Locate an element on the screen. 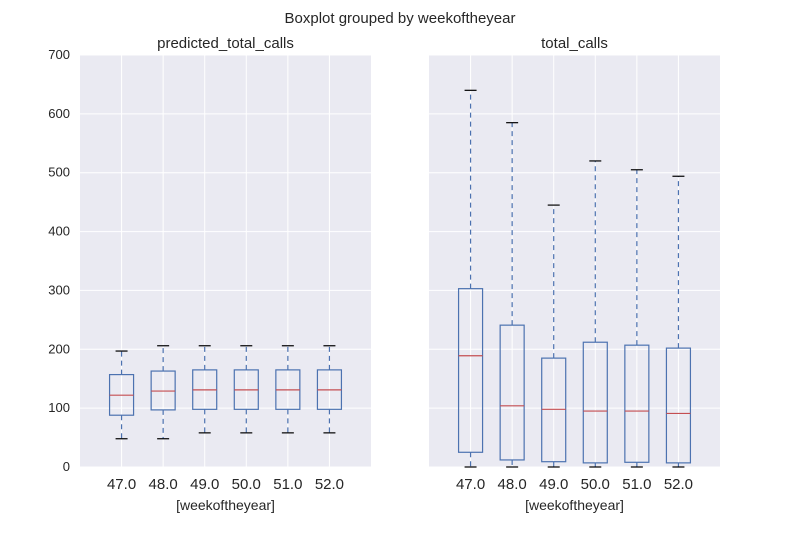 The height and width of the screenshot is (550, 800). y-tick-label: 600 is located at coordinates (59, 113).